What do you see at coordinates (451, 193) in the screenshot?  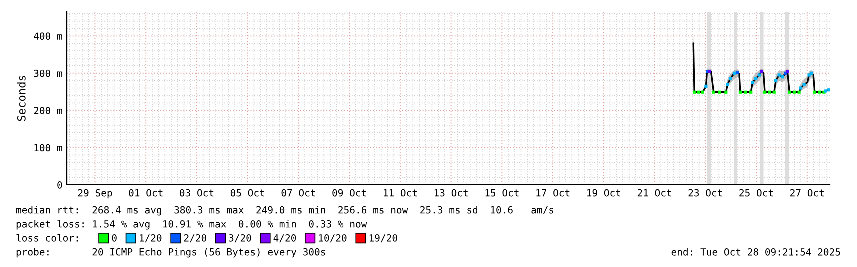 I see `x-tick-label: 13 Oct` at bounding box center [451, 193].